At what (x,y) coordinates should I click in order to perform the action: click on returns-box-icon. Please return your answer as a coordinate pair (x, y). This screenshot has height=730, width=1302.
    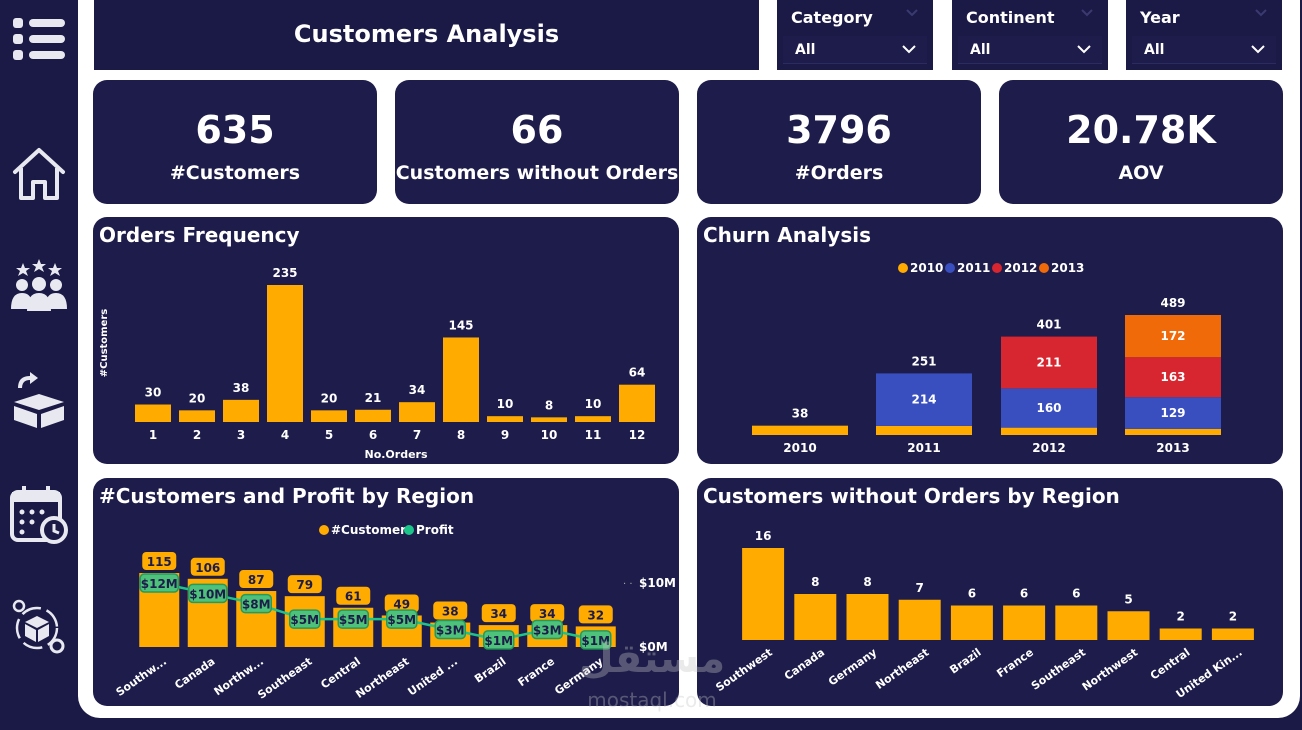
    Looking at the image, I should click on (39, 399).